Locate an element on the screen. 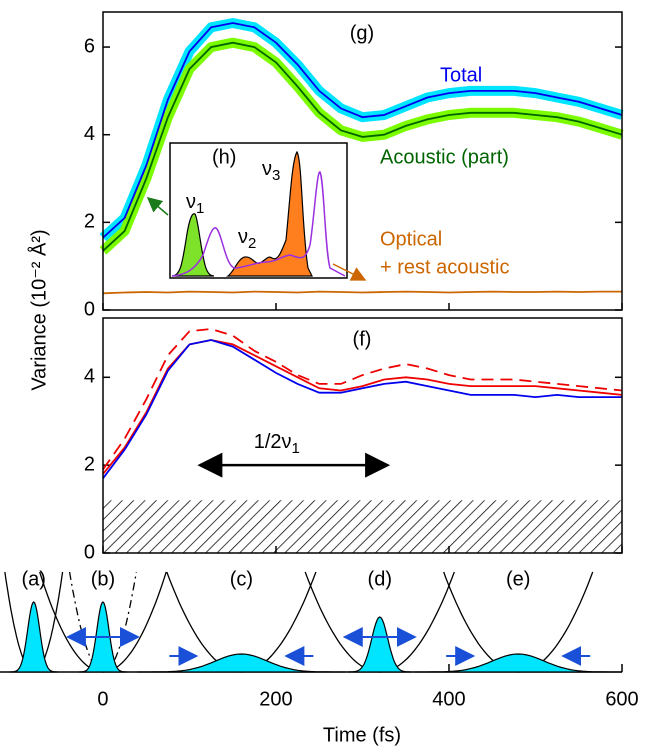  x-tick-label: 400 is located at coordinates (448, 699).